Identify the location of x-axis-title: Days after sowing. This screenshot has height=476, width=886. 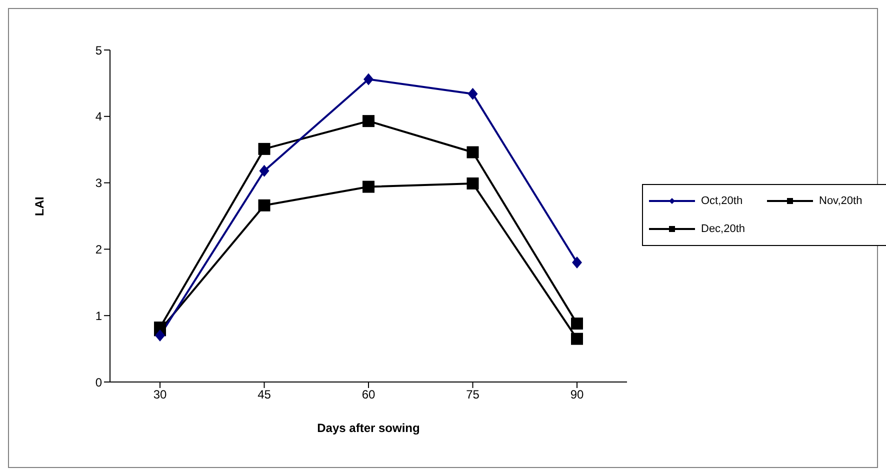
(368, 428).